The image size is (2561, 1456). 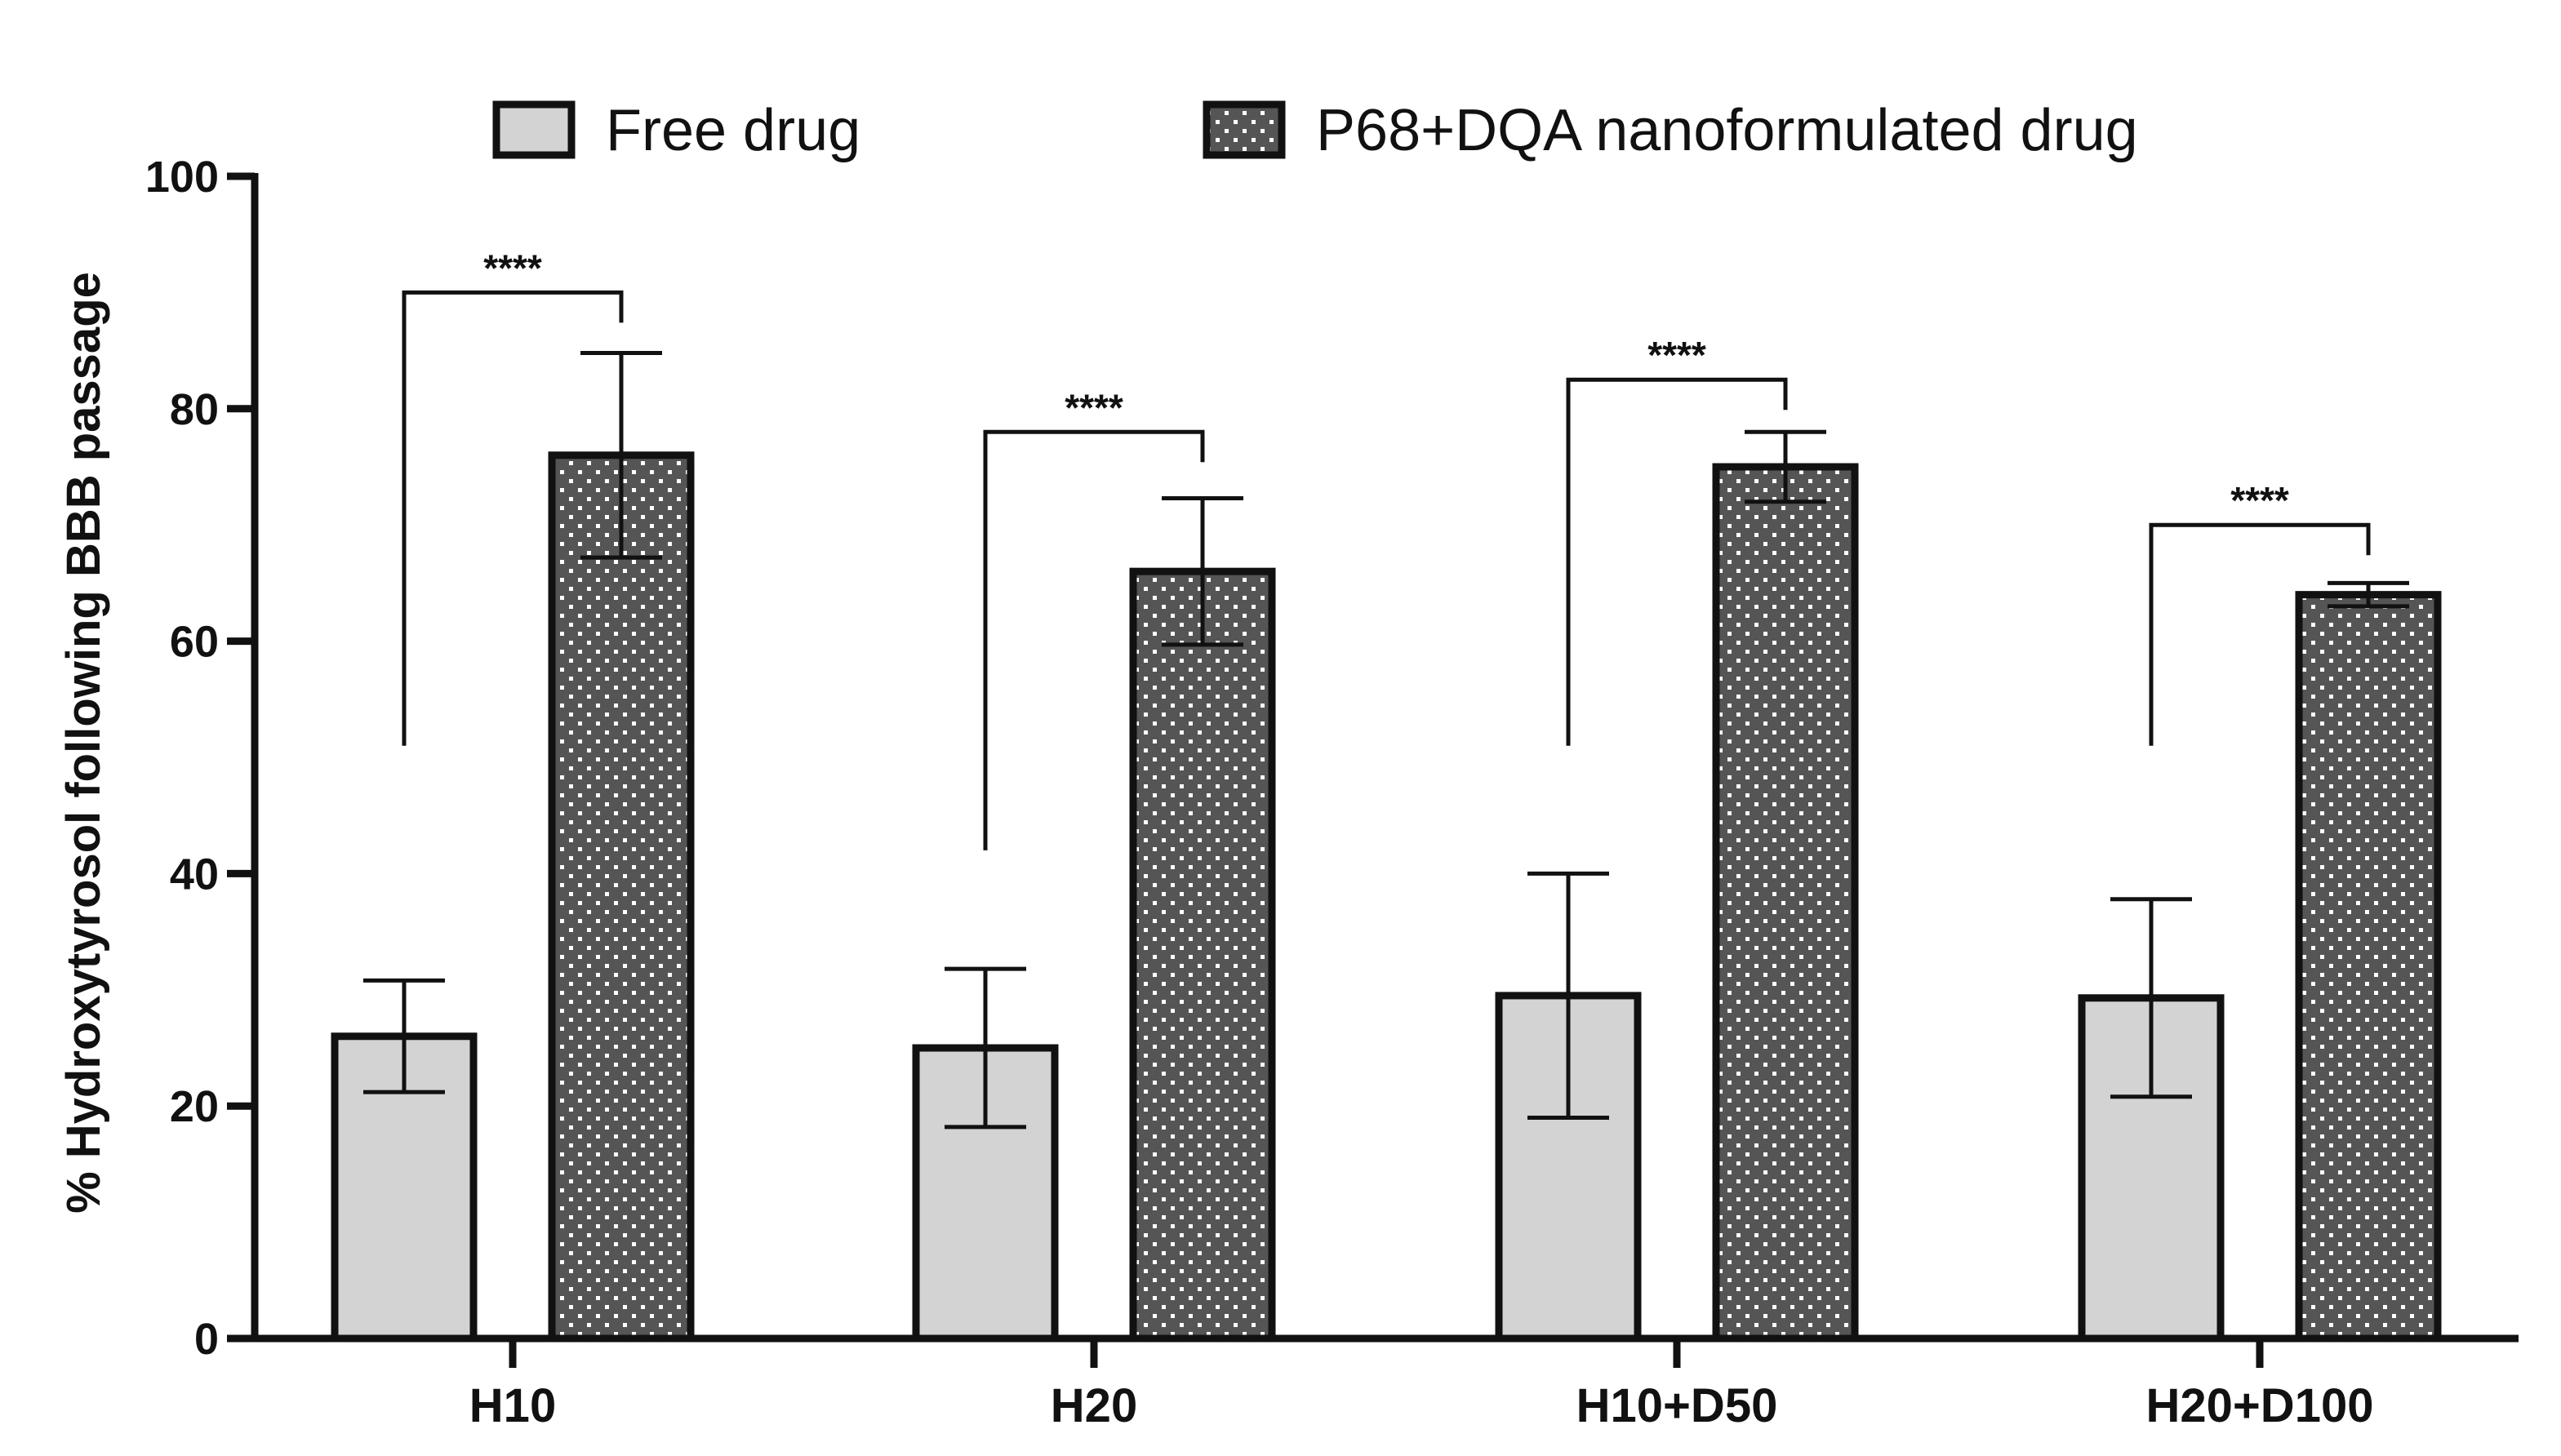 What do you see at coordinates (206, 1340) in the screenshot?
I see `y-tick-label-0: 0` at bounding box center [206, 1340].